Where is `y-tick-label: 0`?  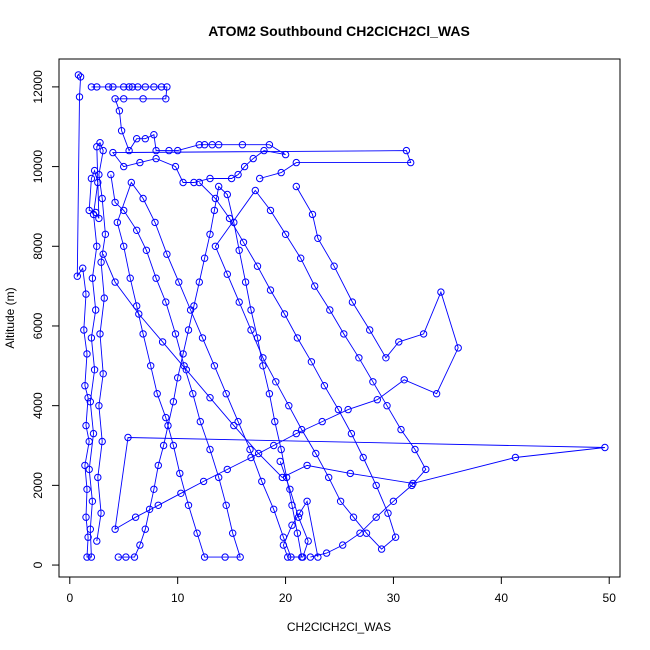
y-tick-label: 0 is located at coordinates (38, 564).